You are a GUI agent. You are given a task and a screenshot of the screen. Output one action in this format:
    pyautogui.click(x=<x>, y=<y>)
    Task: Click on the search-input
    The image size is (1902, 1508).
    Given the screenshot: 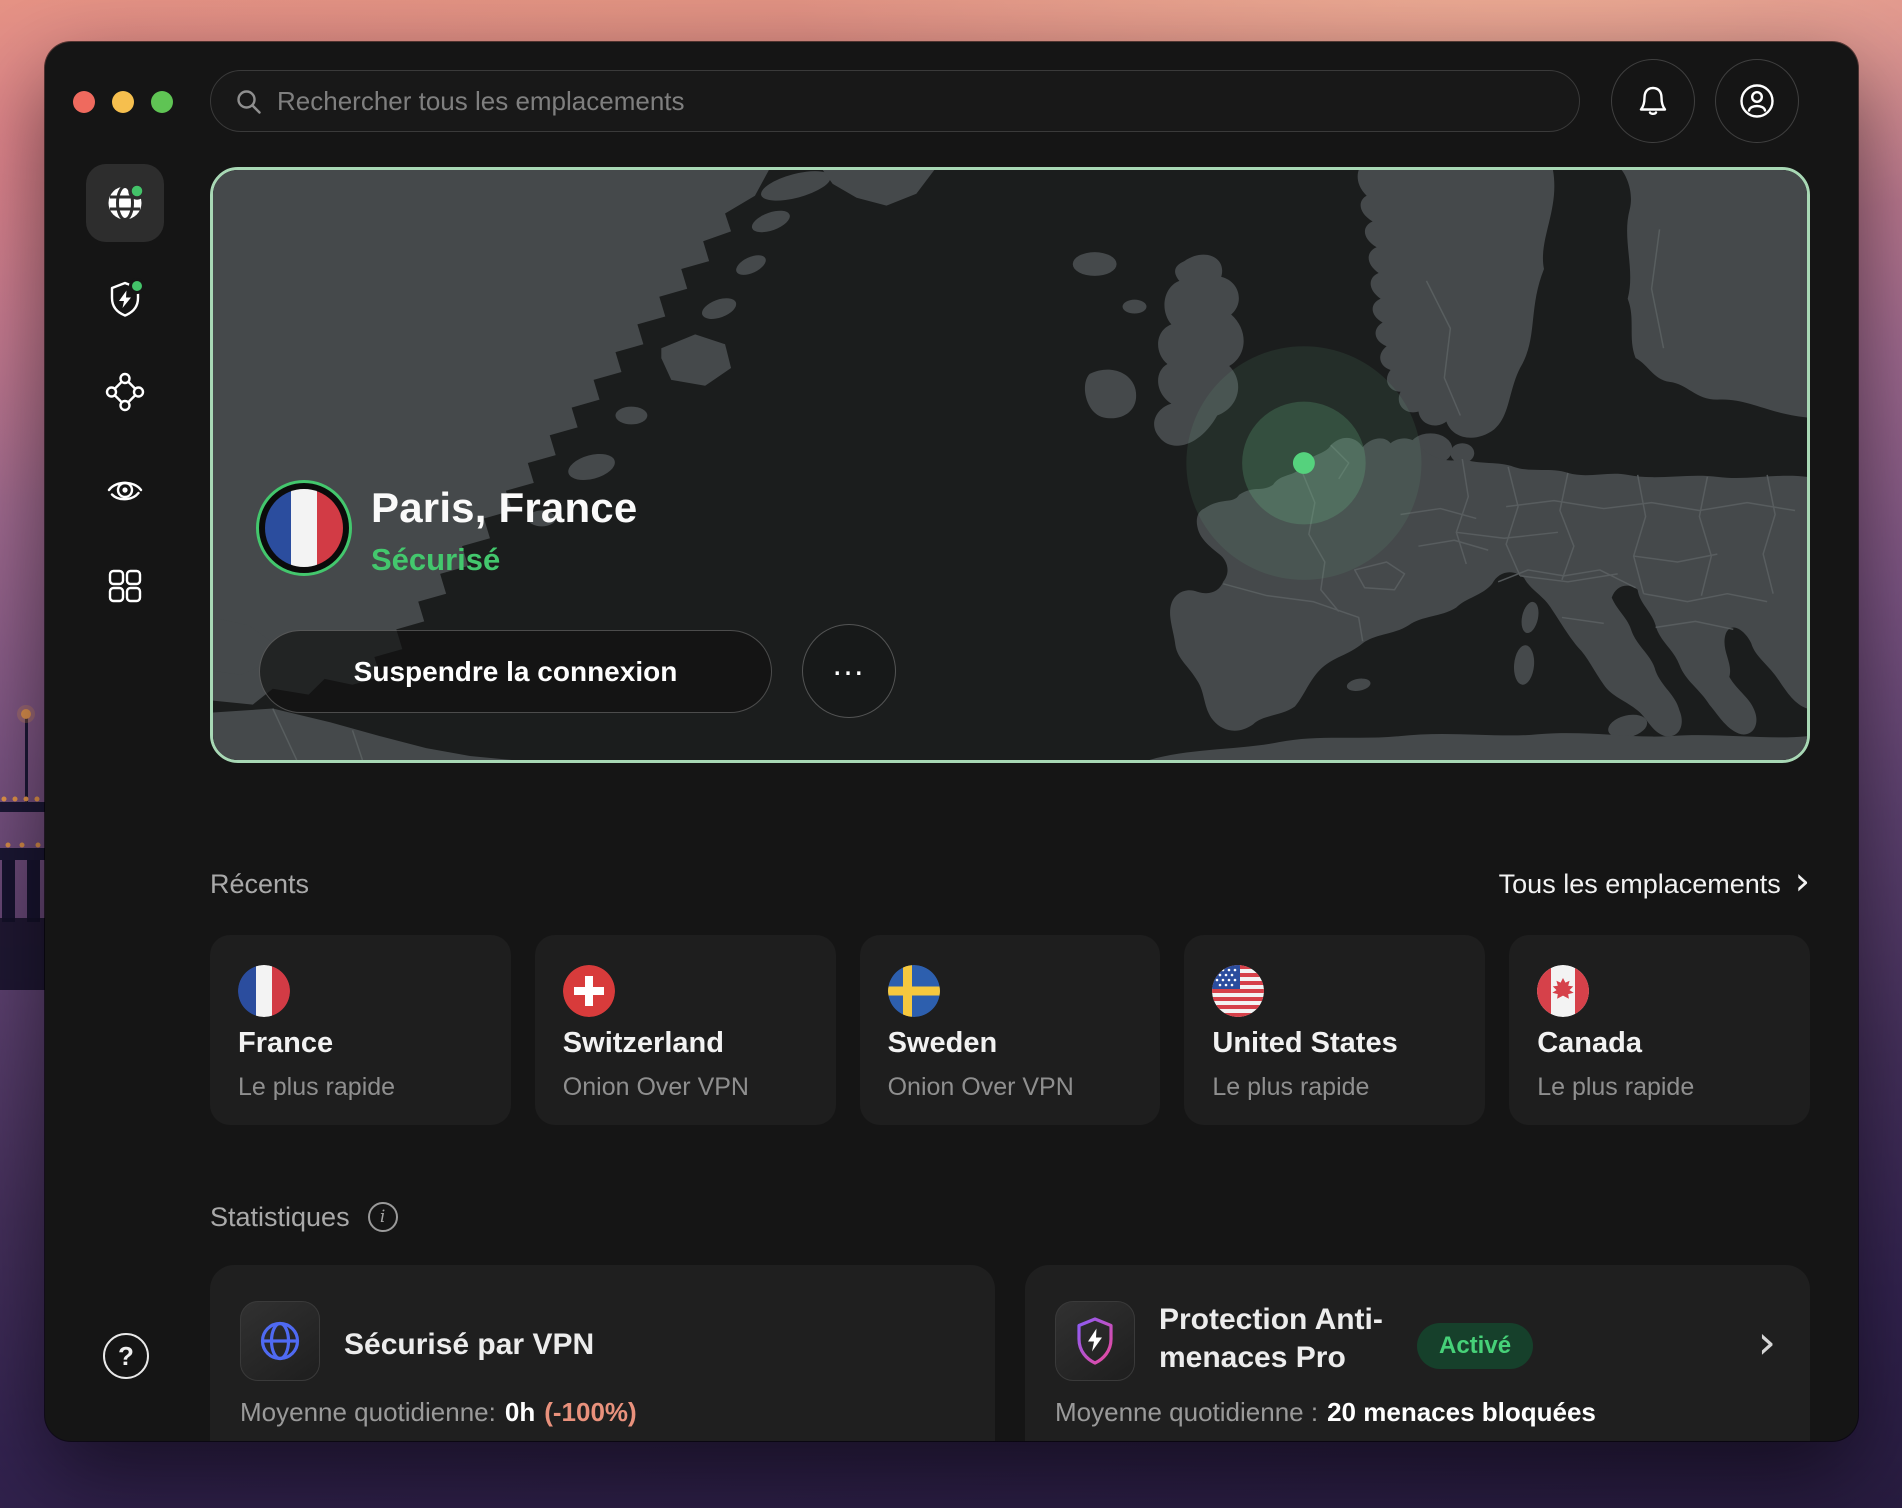 What is the action you would take?
    pyautogui.click(x=915, y=101)
    